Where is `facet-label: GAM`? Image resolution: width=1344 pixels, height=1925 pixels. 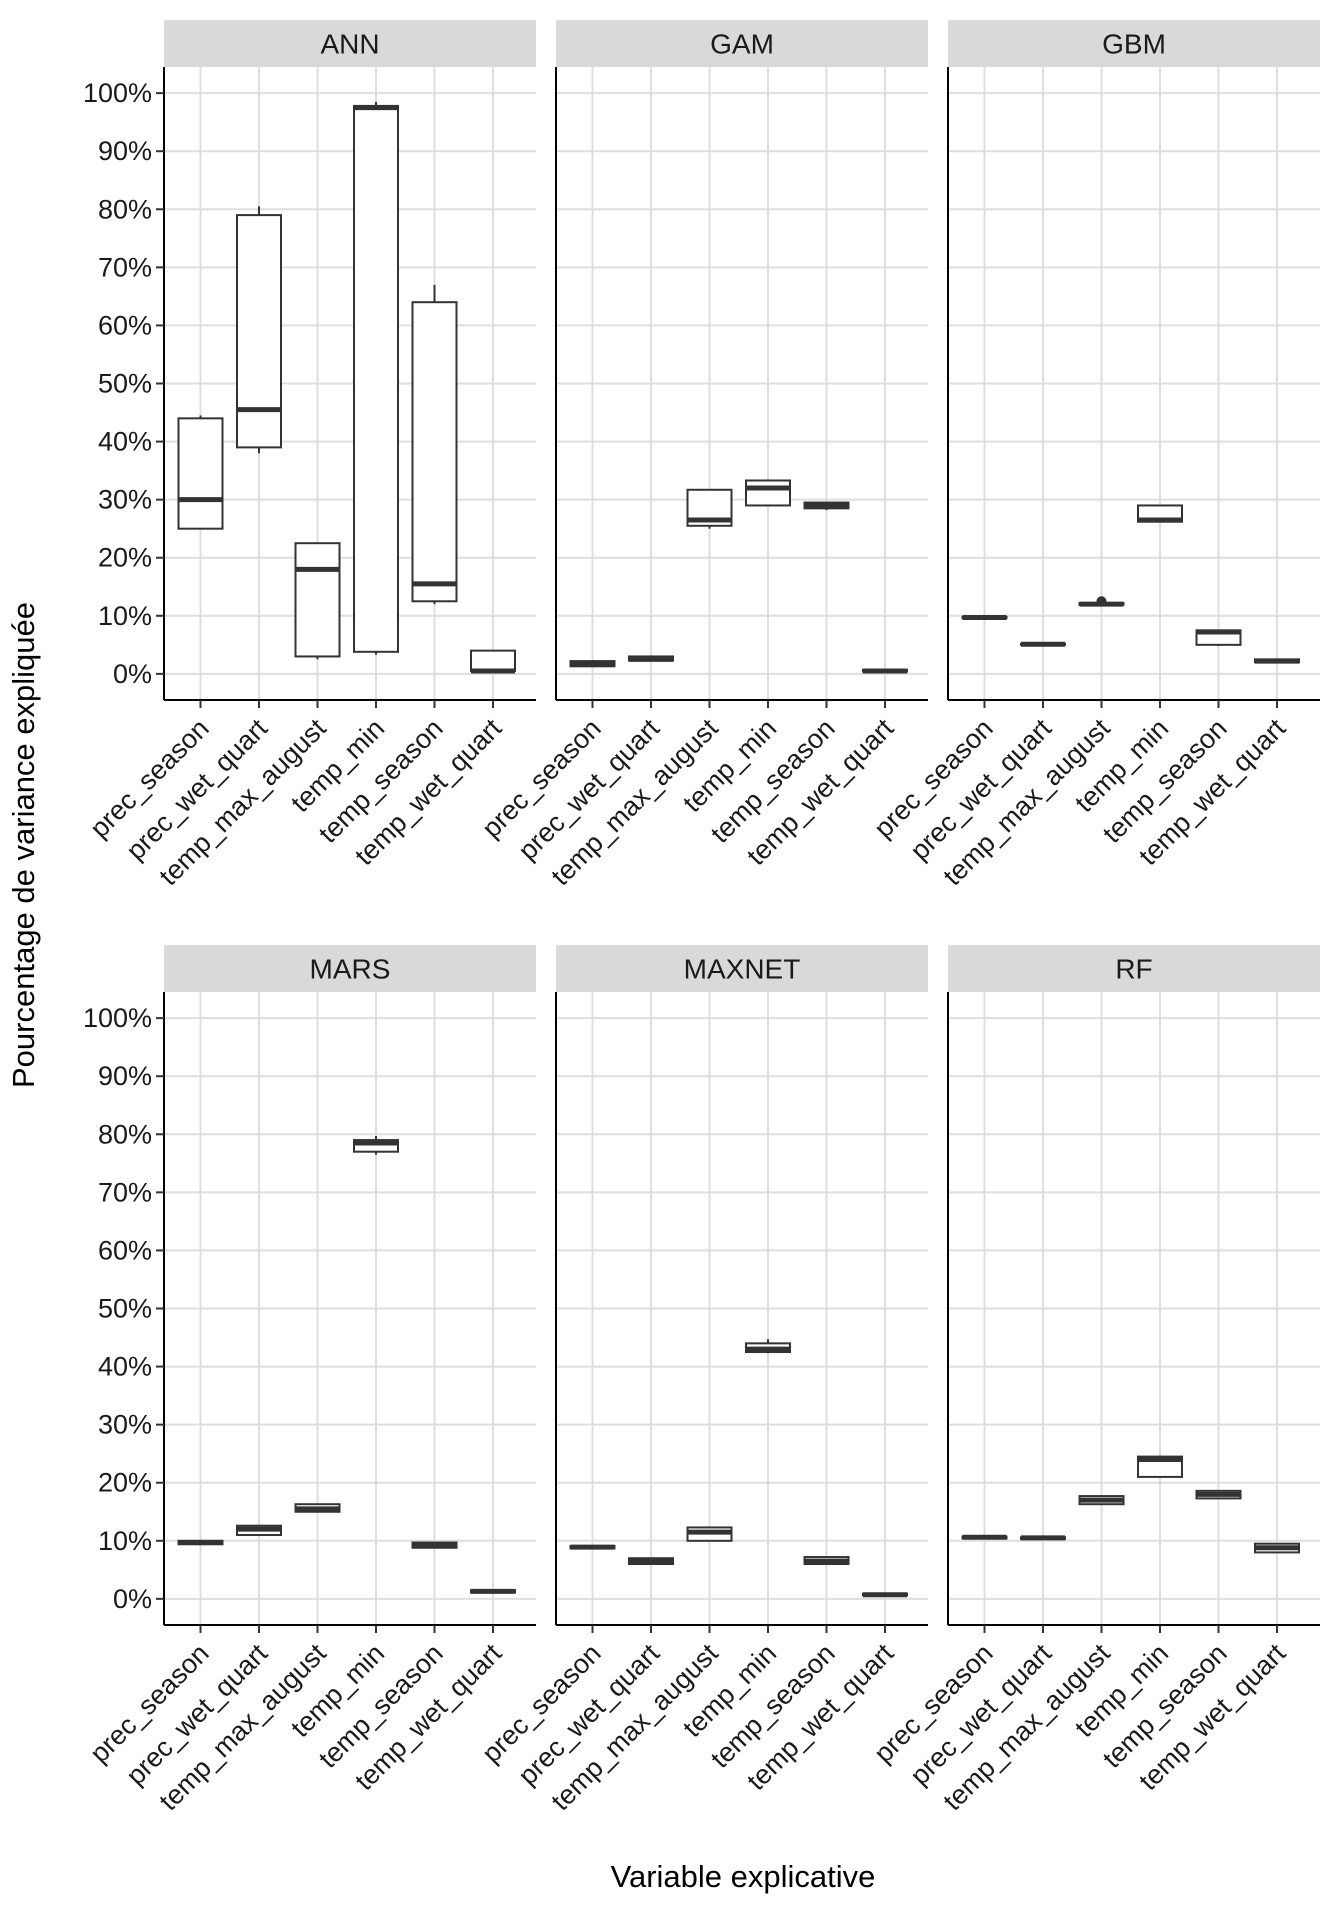
facet-label: GAM is located at coordinates (742, 44).